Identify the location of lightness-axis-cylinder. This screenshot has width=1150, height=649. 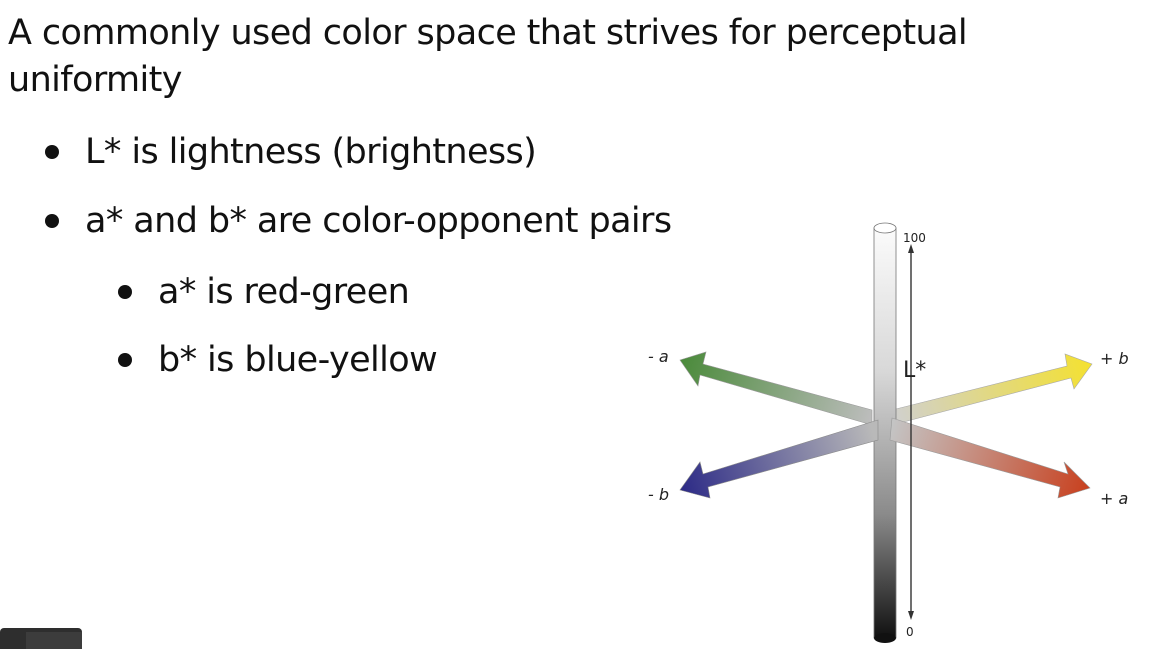
(885, 432).